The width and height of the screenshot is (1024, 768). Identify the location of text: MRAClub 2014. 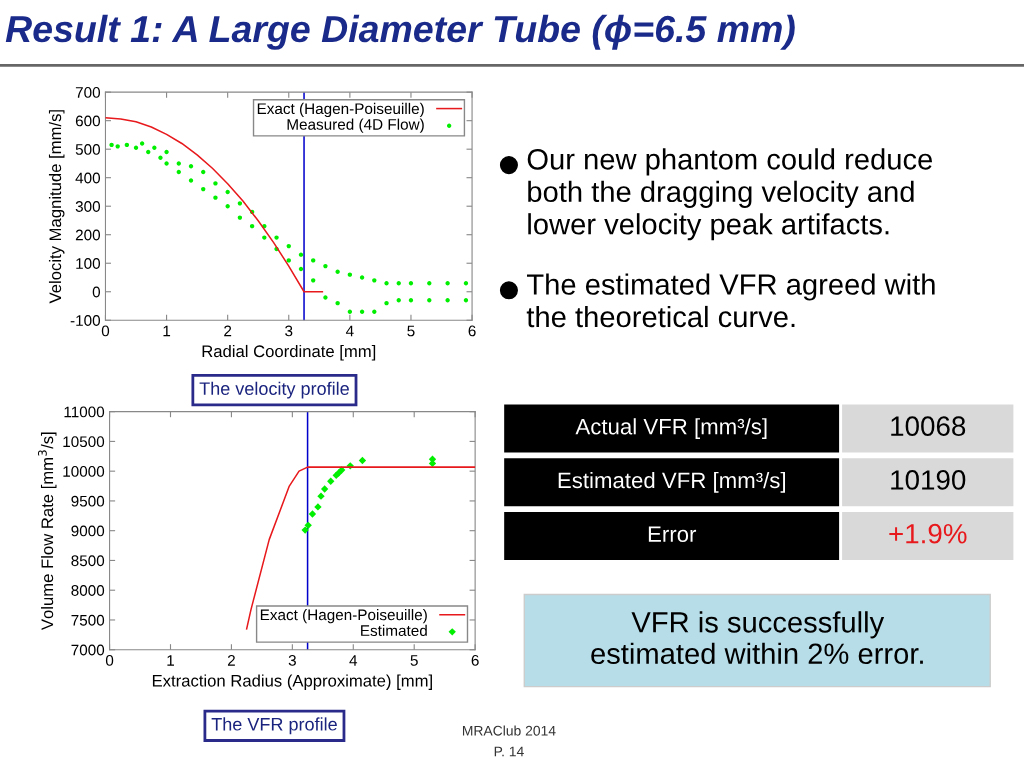
(509, 730).